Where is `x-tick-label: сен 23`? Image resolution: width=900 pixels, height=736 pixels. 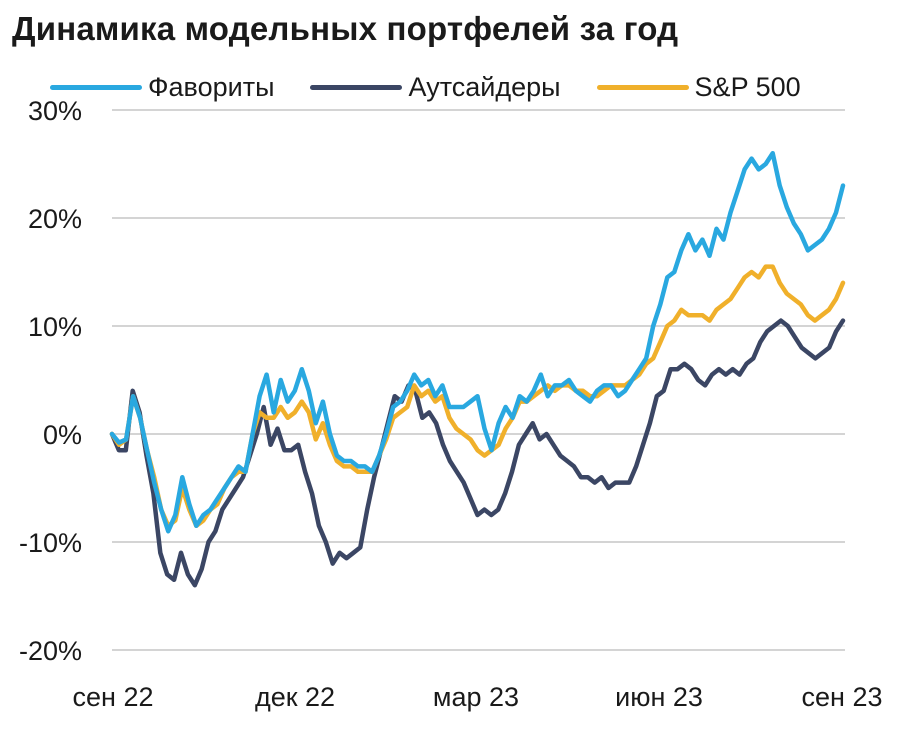
x-tick-label: сен 23 is located at coordinates (842, 697).